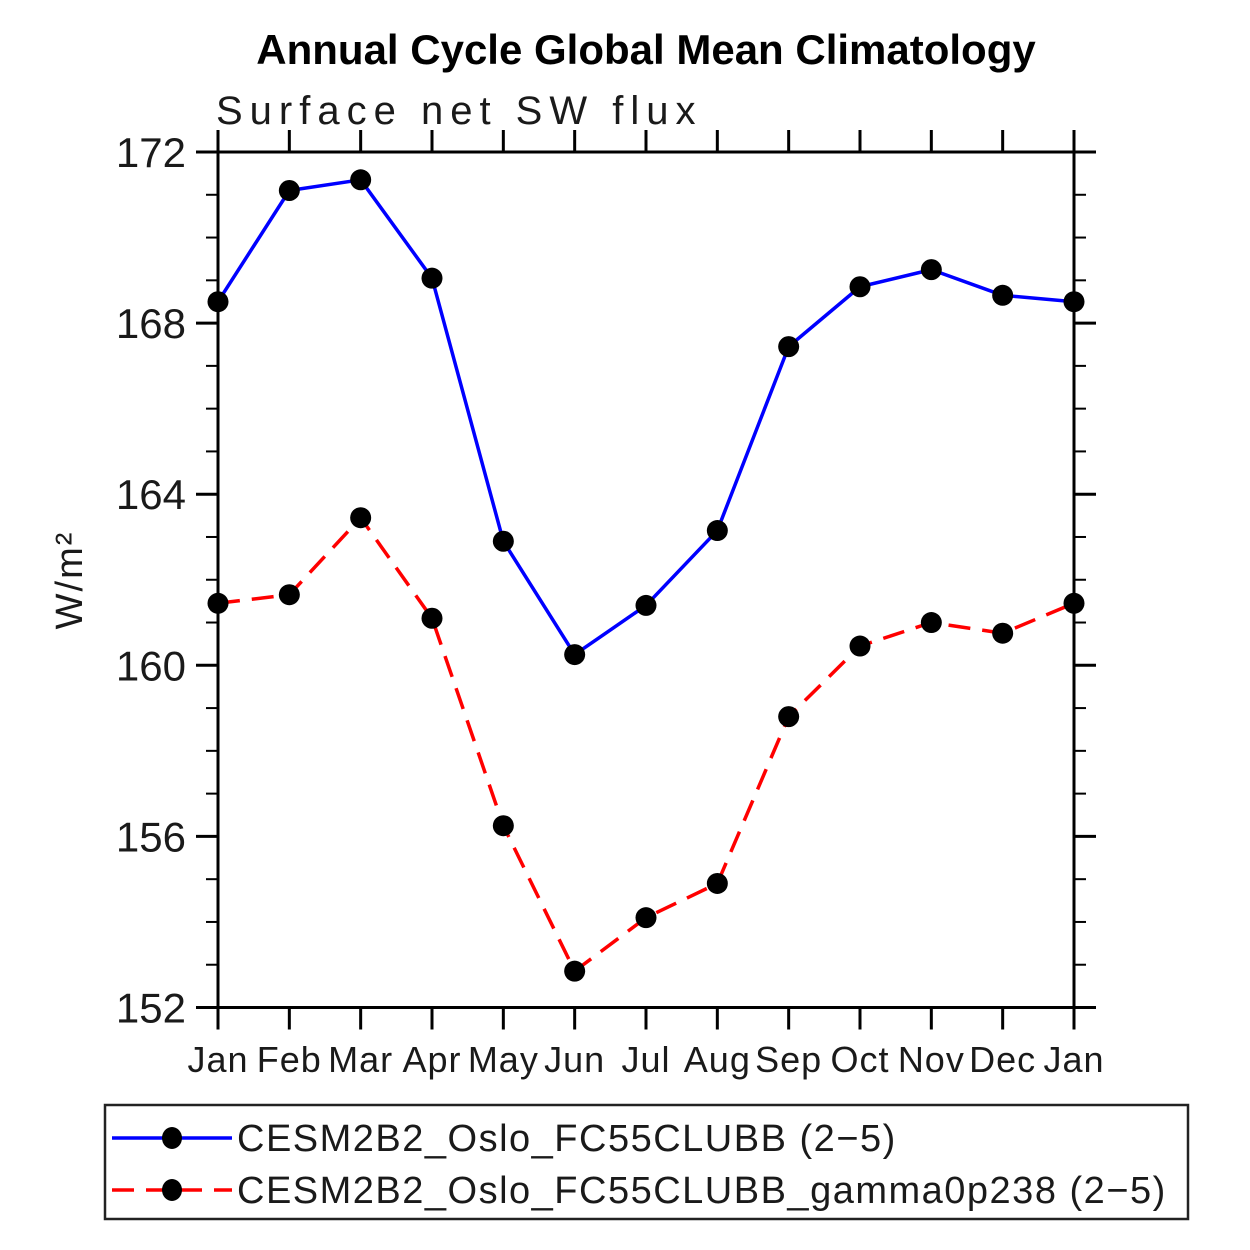 The height and width of the screenshot is (1250, 1250). I want to click on y-tick-label: 152, so click(151, 1008).